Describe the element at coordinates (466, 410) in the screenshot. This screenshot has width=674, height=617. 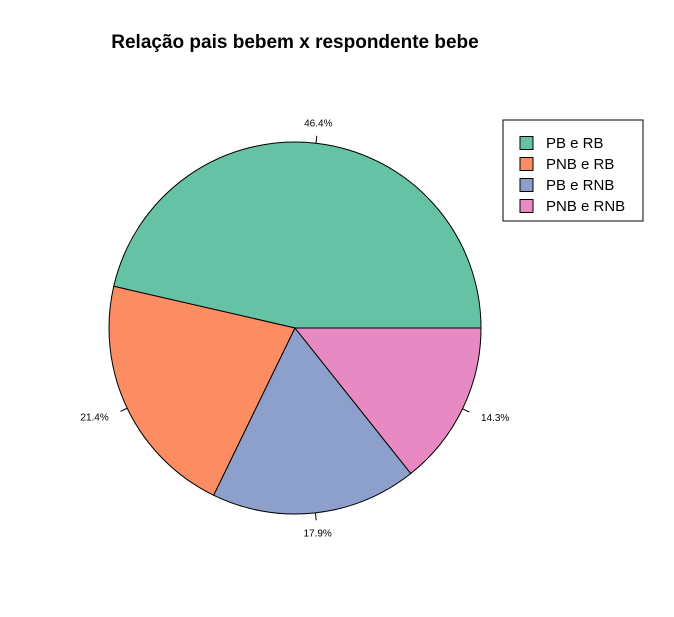
I see `slice-tick-pnb-e-rnb` at that location.